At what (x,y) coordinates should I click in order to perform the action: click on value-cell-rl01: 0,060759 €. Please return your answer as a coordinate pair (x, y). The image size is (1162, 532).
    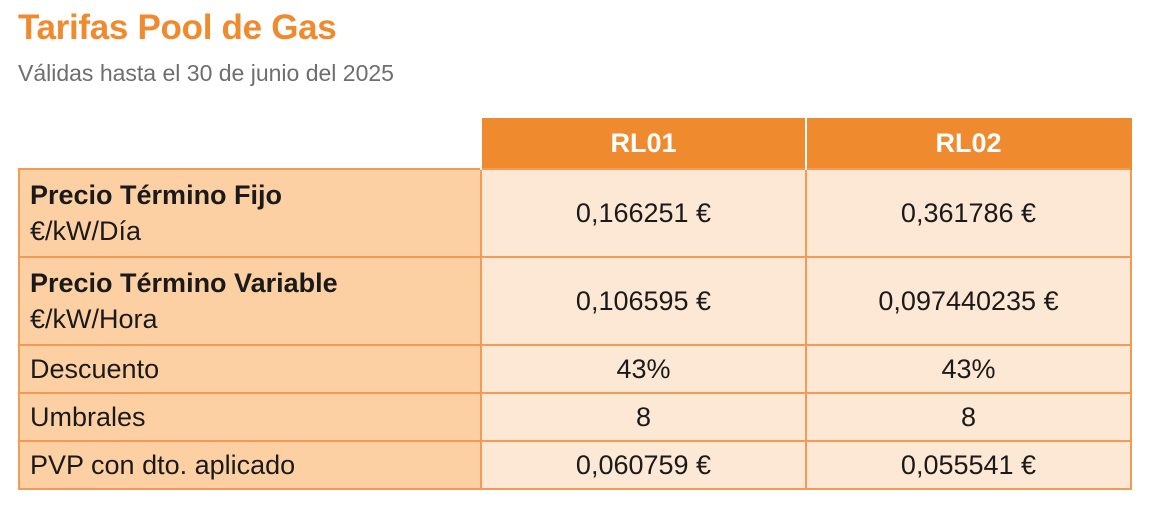
    Looking at the image, I should click on (643, 465).